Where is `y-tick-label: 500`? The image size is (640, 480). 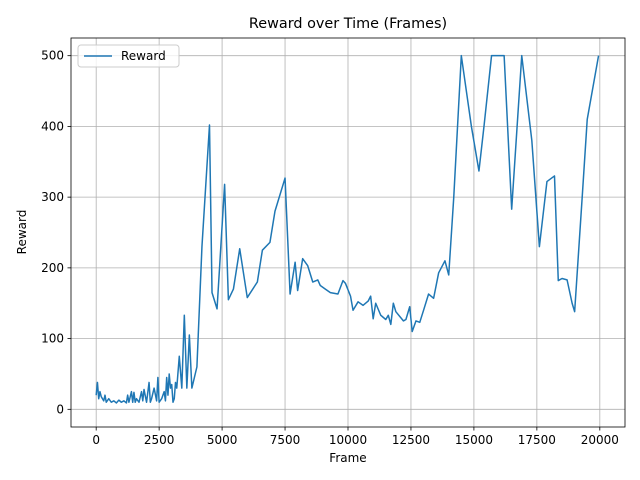 y-tick-label: 500 is located at coordinates (52, 56).